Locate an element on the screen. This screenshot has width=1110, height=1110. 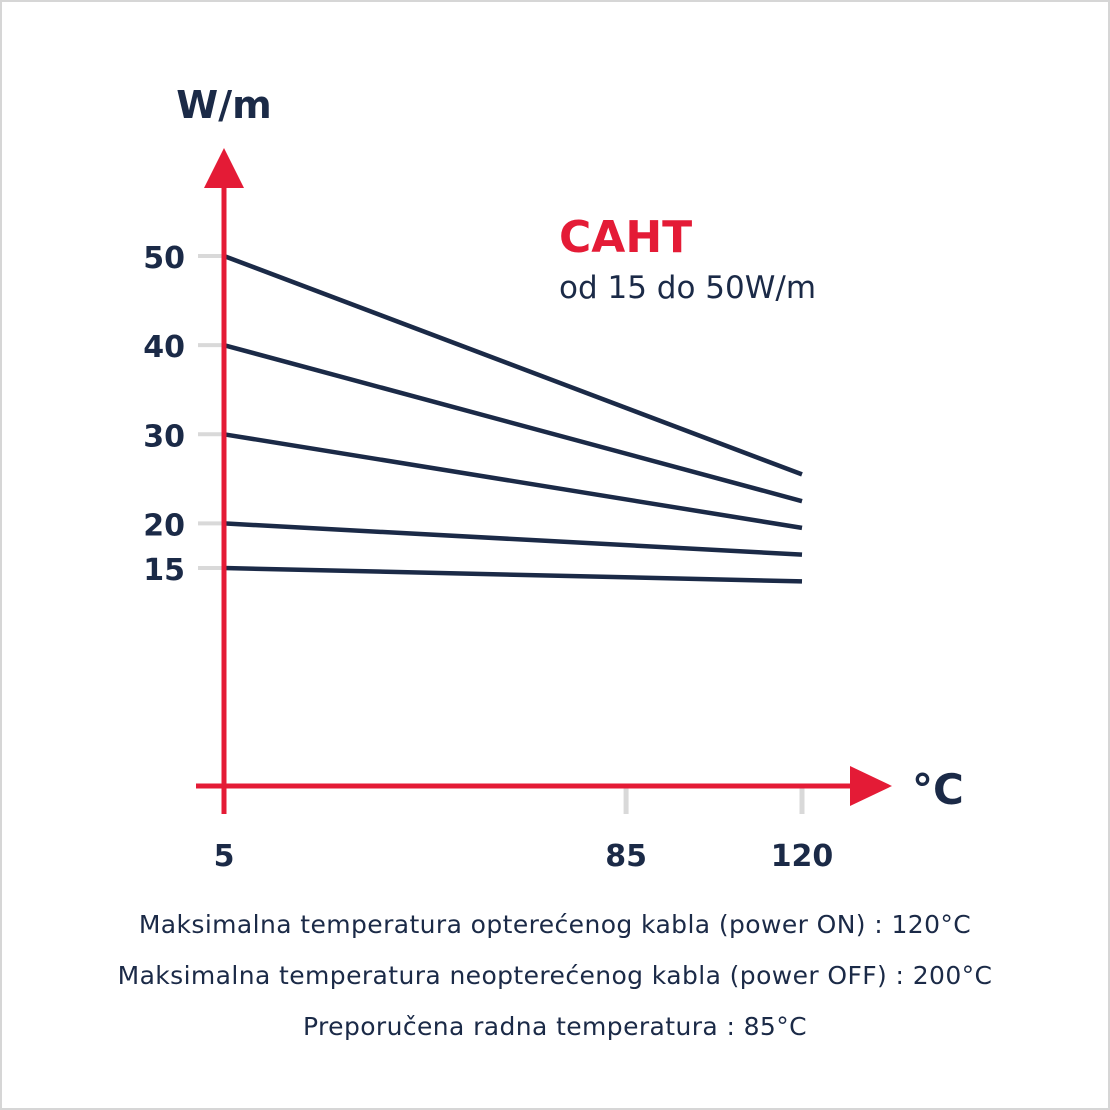
note-recommended-temperature: Preporučena radna temperatura : 85°C is located at coordinates (555, 1026).